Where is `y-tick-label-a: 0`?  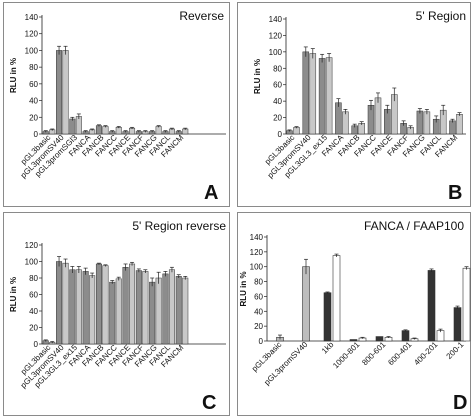 y-tick-label-a: 0 is located at coordinates (36, 134).